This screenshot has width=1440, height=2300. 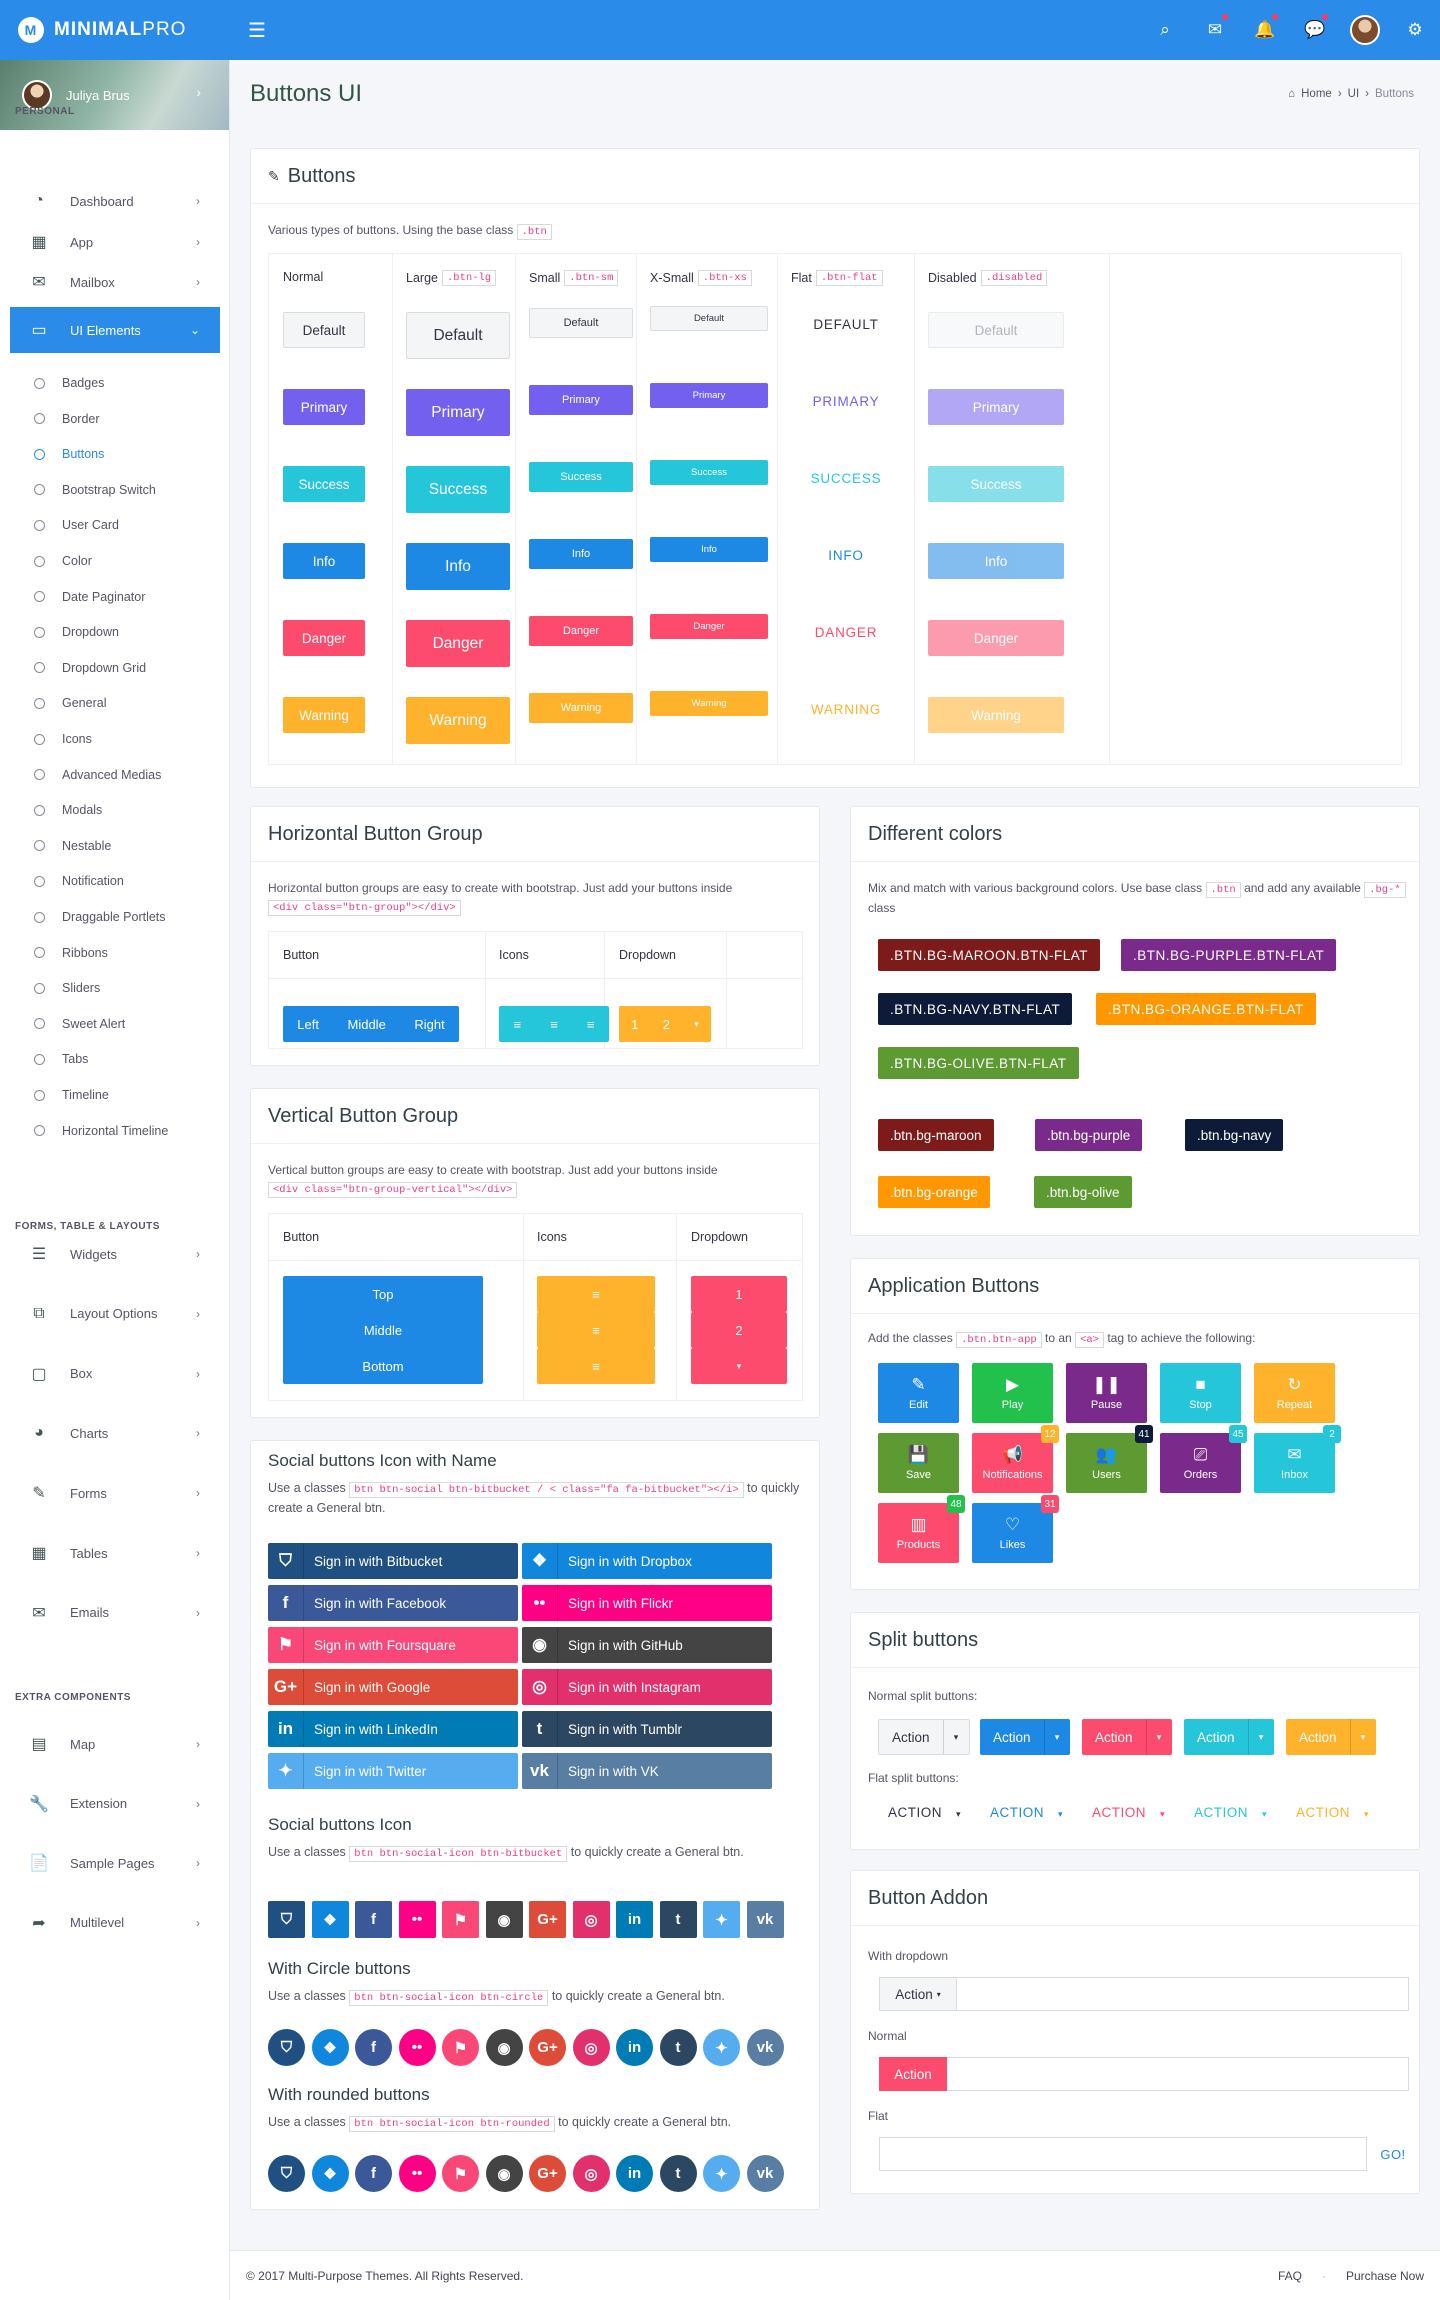 What do you see at coordinates (634, 2047) in the screenshot?
I see `linkedin-icon: in` at bounding box center [634, 2047].